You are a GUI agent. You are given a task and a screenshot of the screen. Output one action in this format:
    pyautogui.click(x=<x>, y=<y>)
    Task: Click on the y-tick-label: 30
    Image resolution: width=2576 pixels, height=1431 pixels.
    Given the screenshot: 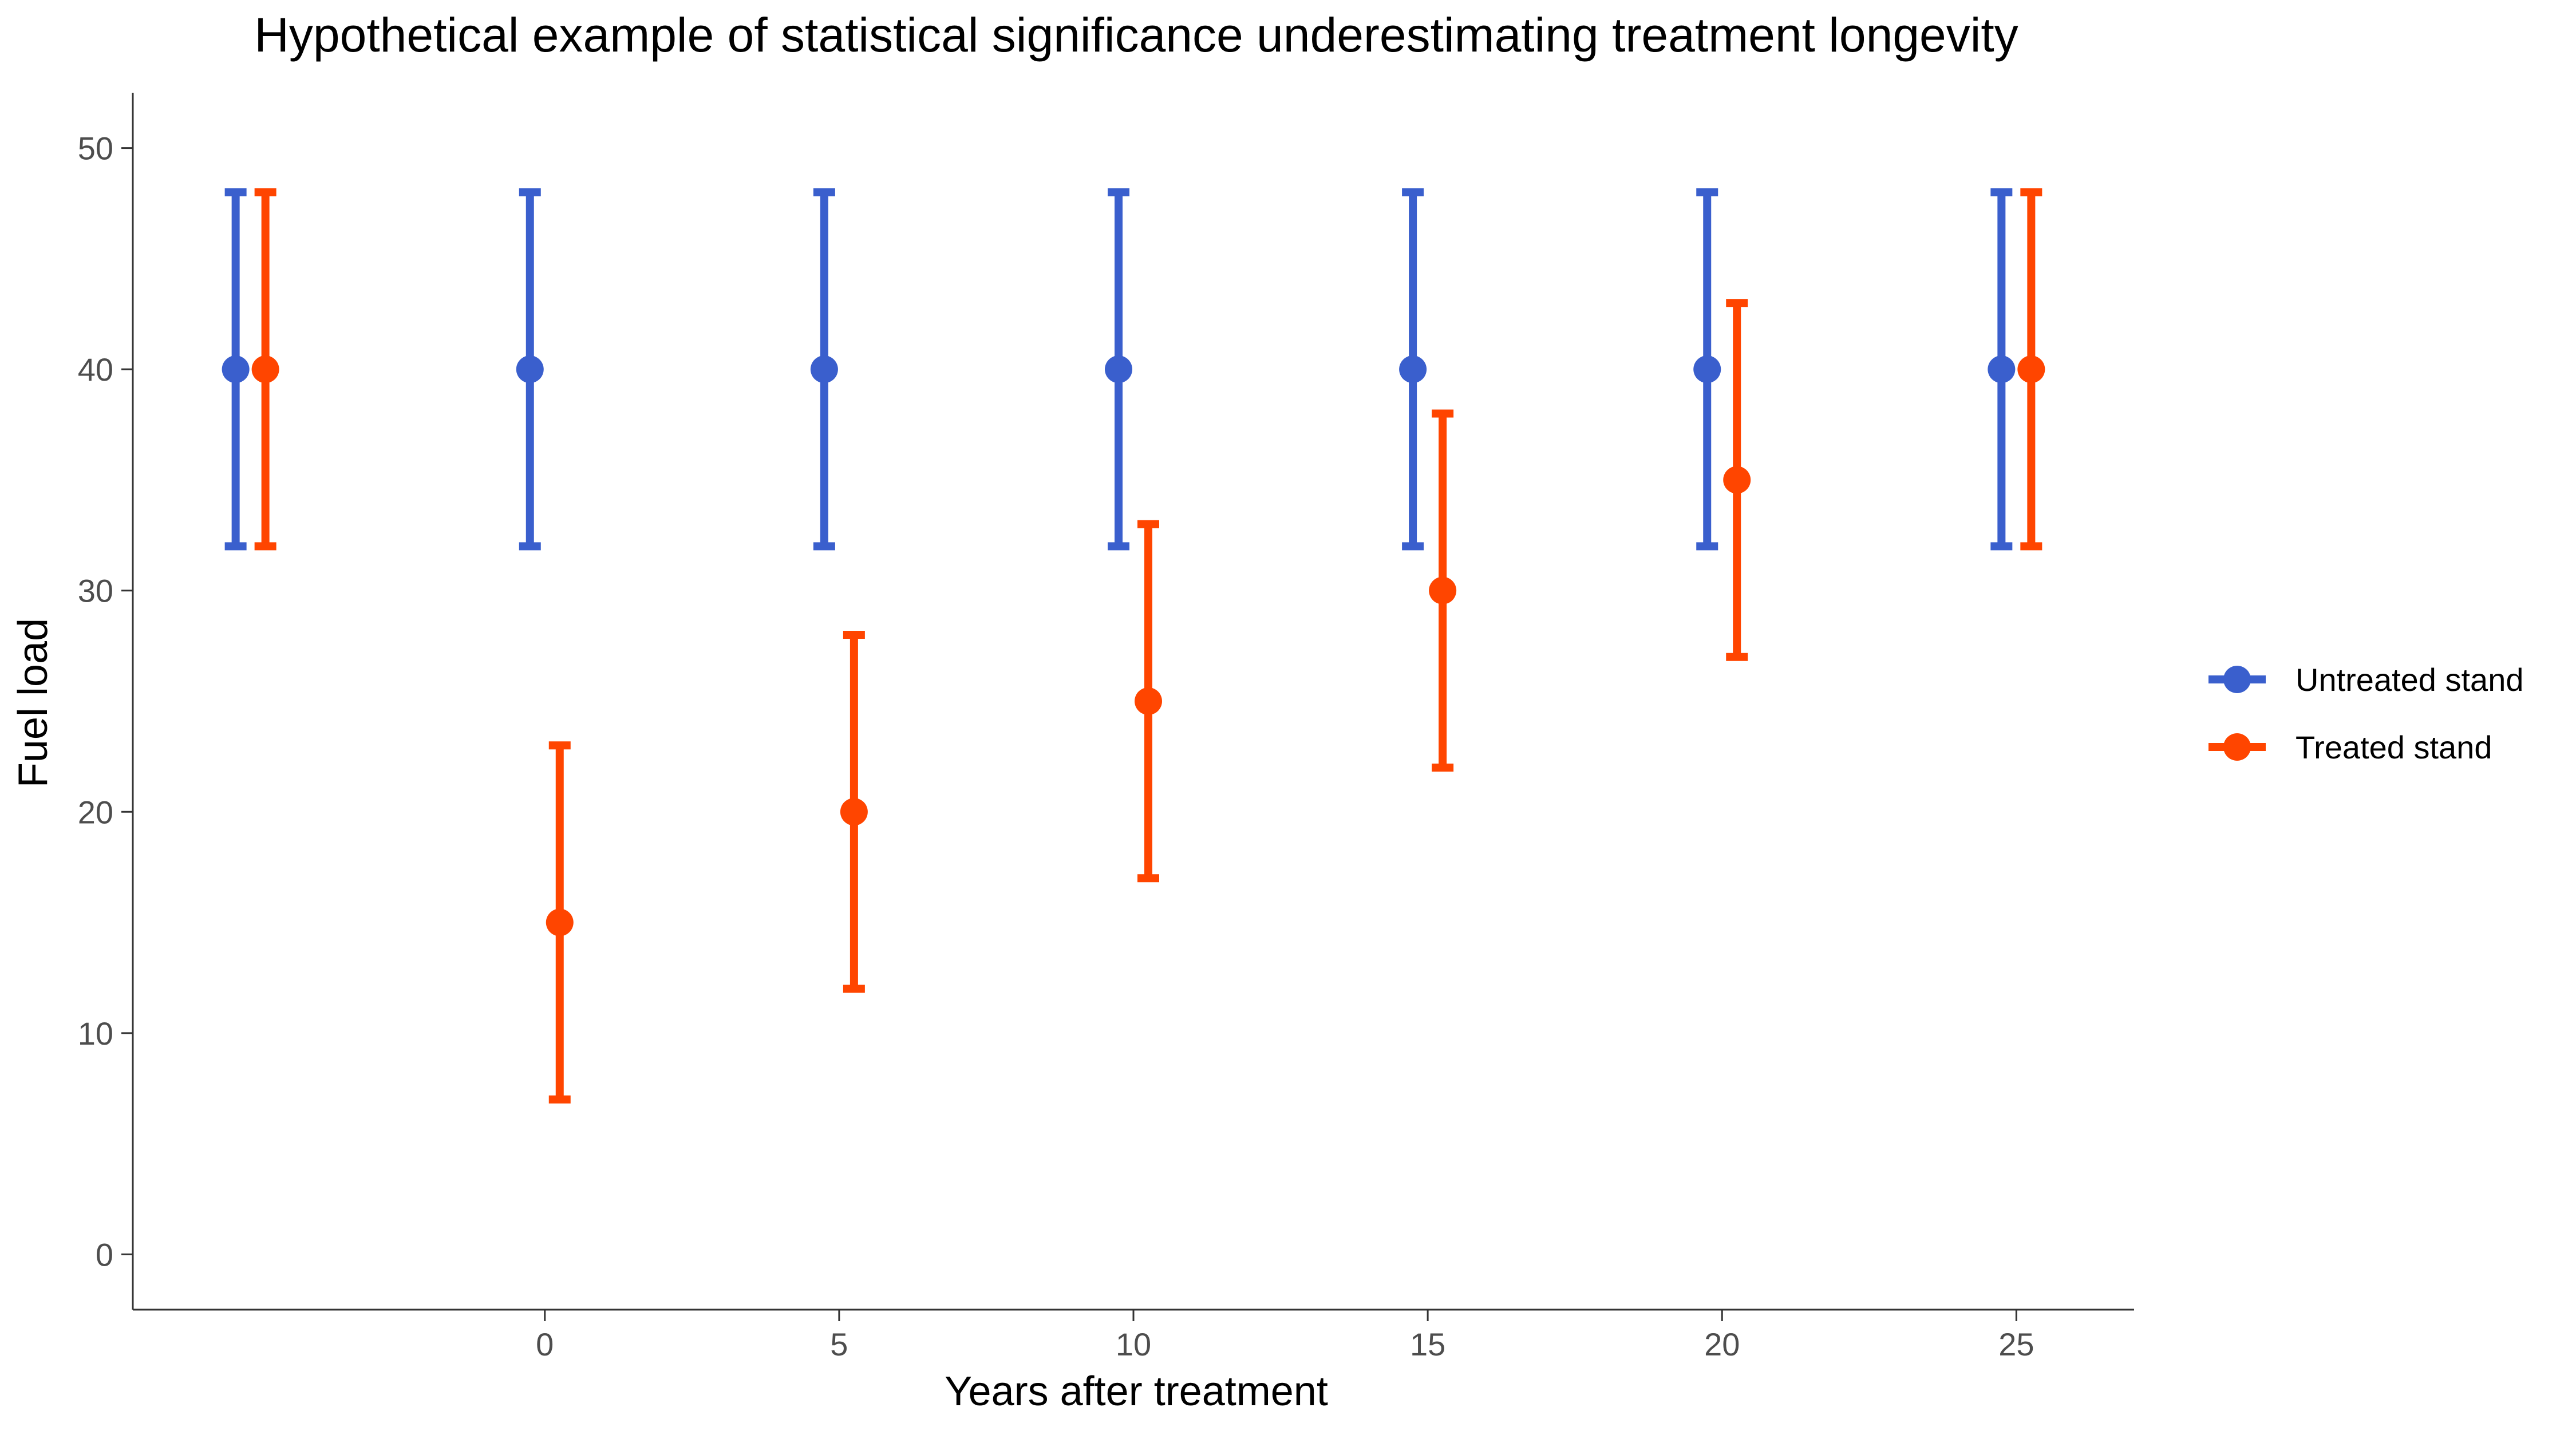 What is the action you would take?
    pyautogui.click(x=95, y=591)
    